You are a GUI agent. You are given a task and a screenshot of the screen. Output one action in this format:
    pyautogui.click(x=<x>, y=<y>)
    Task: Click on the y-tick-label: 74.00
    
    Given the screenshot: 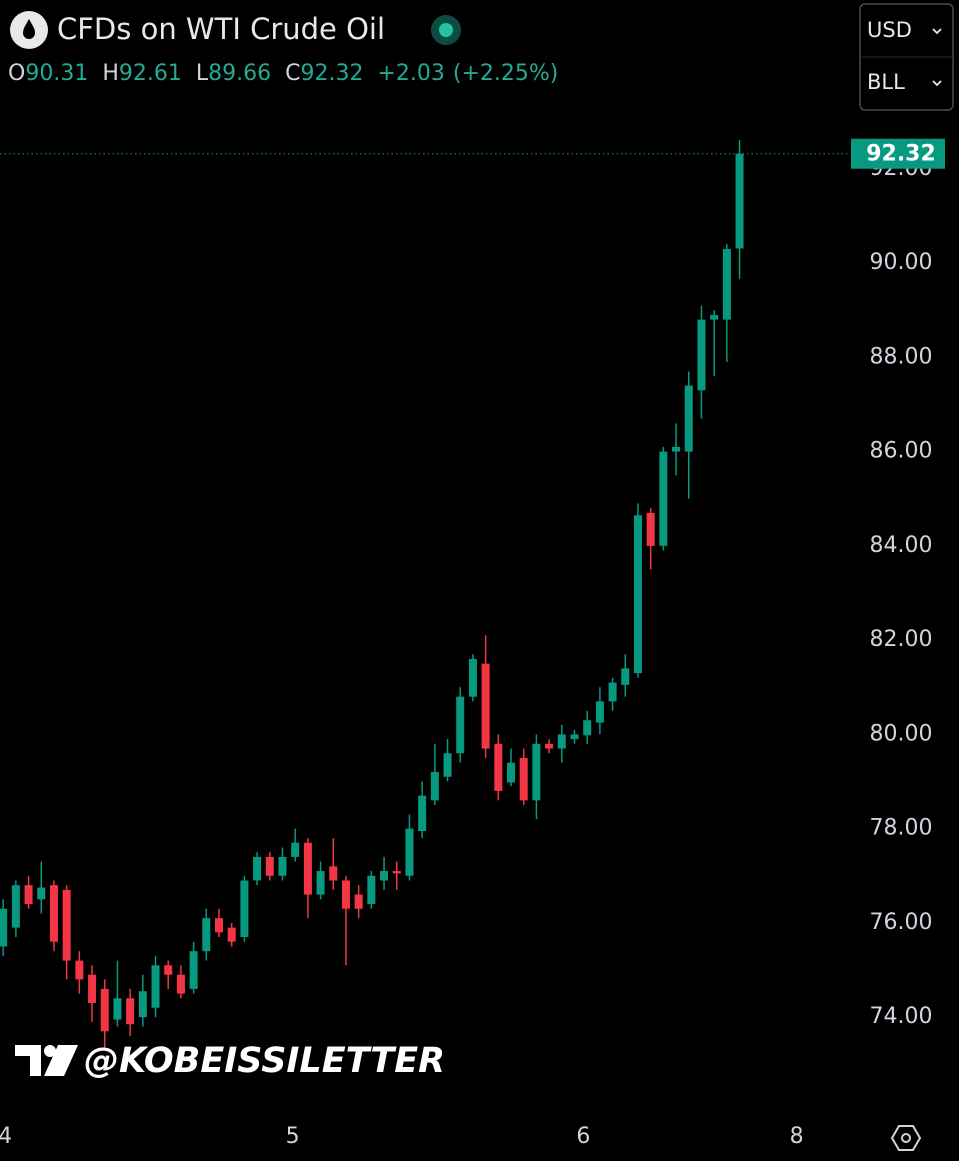 What is the action you would take?
    pyautogui.click(x=901, y=1016)
    